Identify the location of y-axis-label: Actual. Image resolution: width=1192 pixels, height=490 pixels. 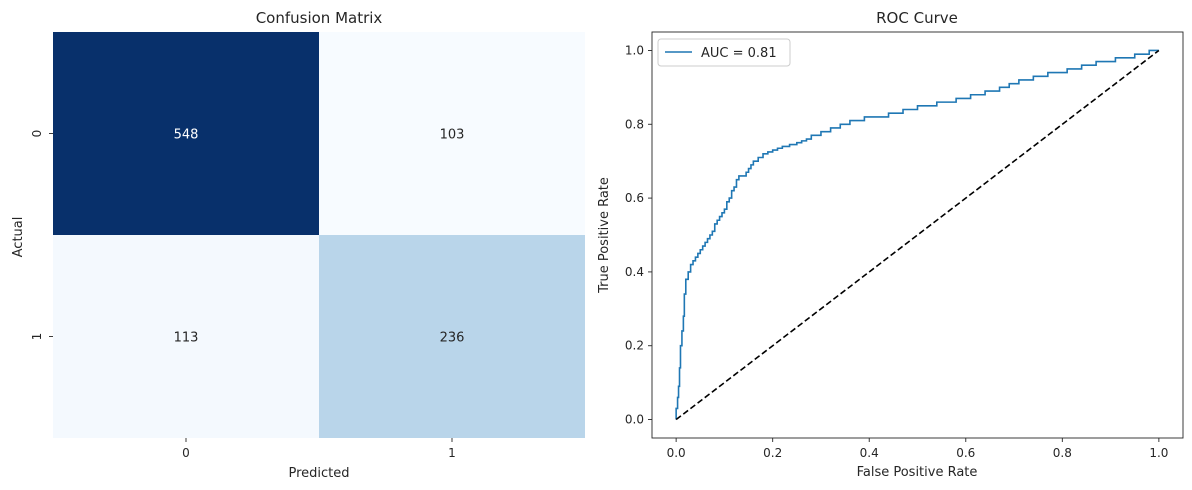
(18, 237).